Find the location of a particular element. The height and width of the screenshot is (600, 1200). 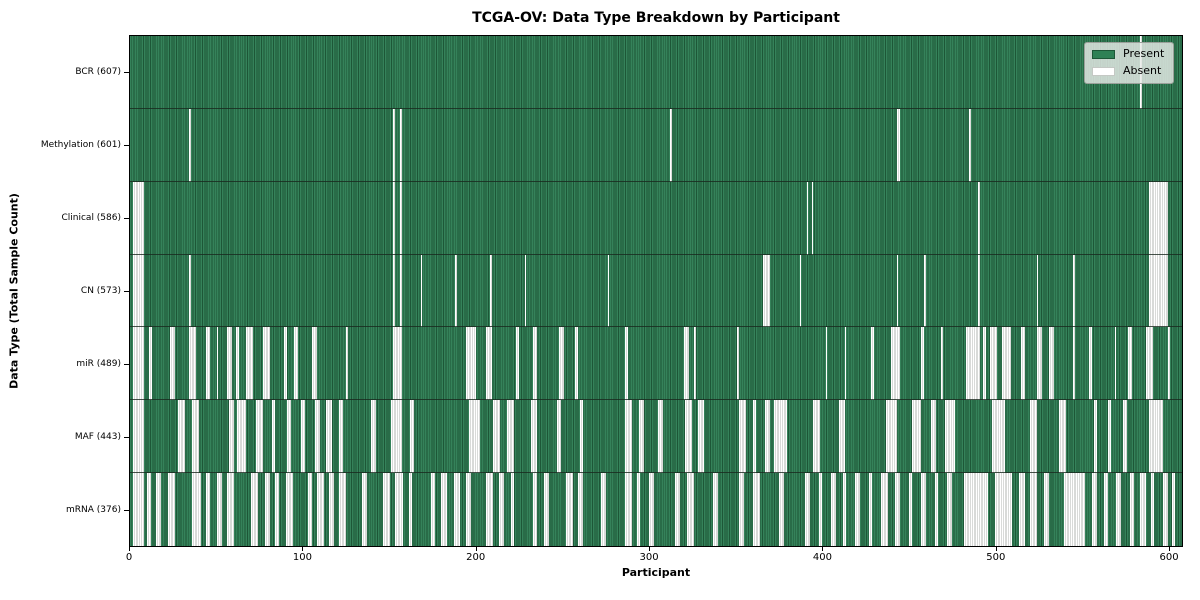

legend: Present Absent is located at coordinates (1129, 63).